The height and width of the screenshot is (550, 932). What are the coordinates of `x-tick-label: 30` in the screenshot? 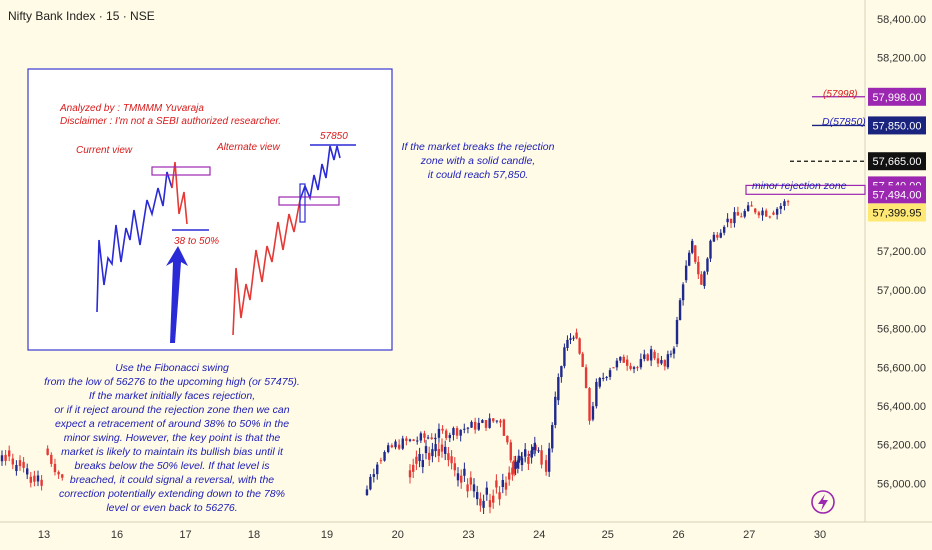 It's located at (820, 535).